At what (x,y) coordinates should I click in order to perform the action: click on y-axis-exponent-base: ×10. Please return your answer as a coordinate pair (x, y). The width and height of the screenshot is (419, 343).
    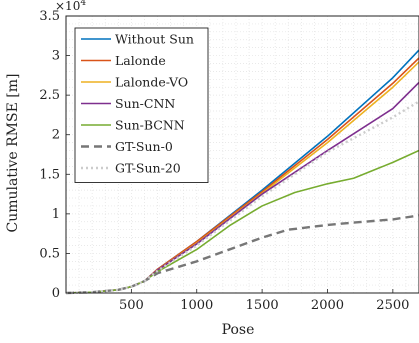
    Looking at the image, I should click on (67, 6).